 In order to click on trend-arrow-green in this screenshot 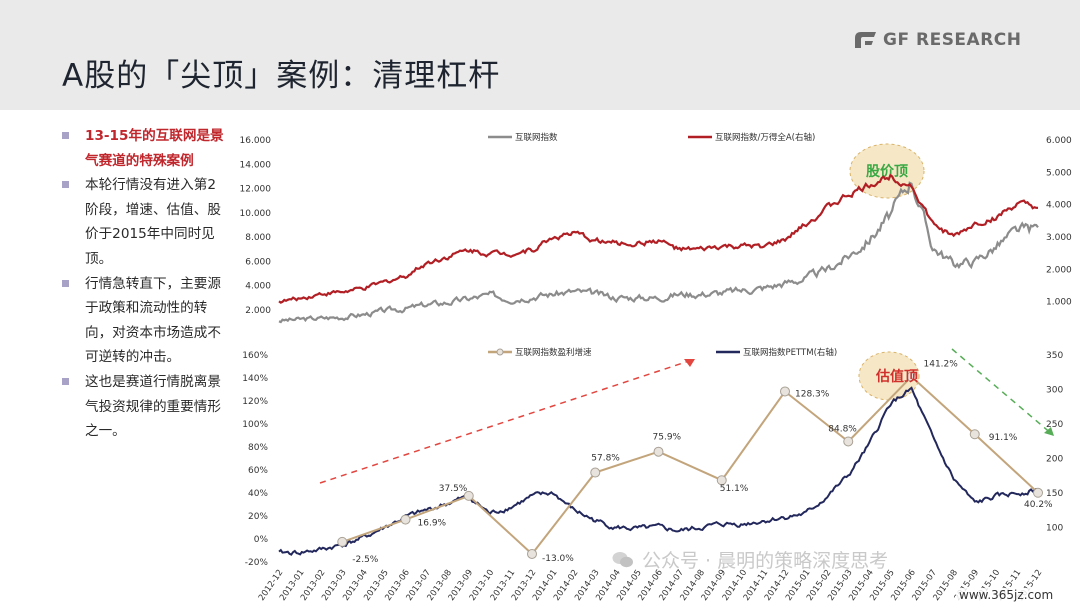, I will do `click(1002, 392)`.